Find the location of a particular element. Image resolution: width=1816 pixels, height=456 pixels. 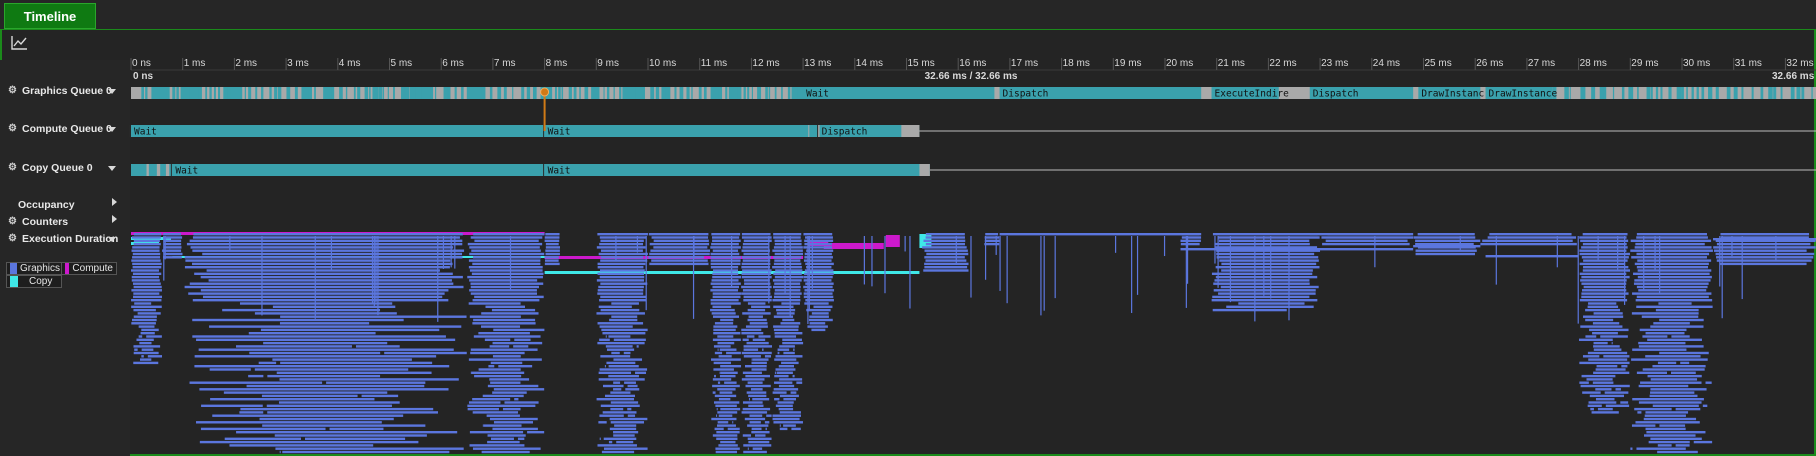

execution-duration-row: ⚙ Execution Duration is located at coordinates (63, 239).